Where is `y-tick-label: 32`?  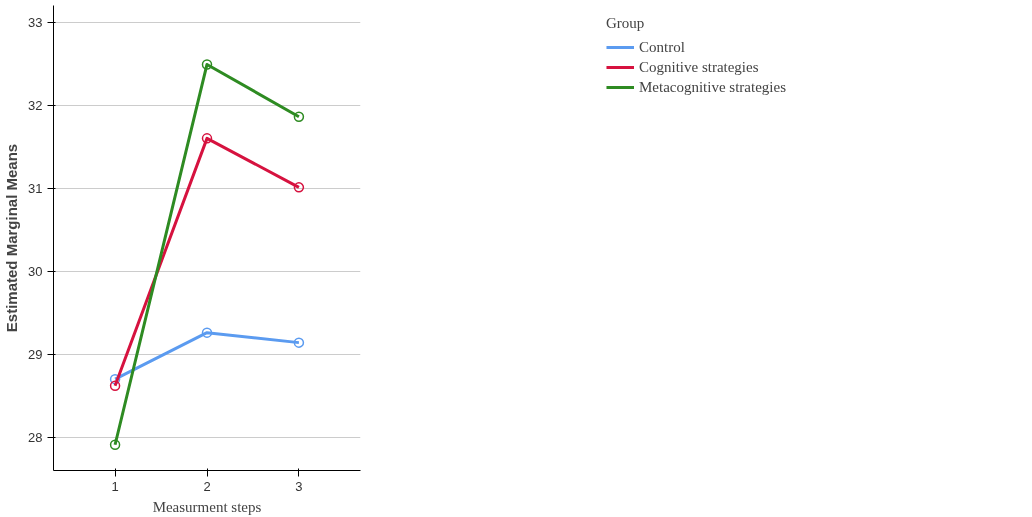 y-tick-label: 32 is located at coordinates (35, 105).